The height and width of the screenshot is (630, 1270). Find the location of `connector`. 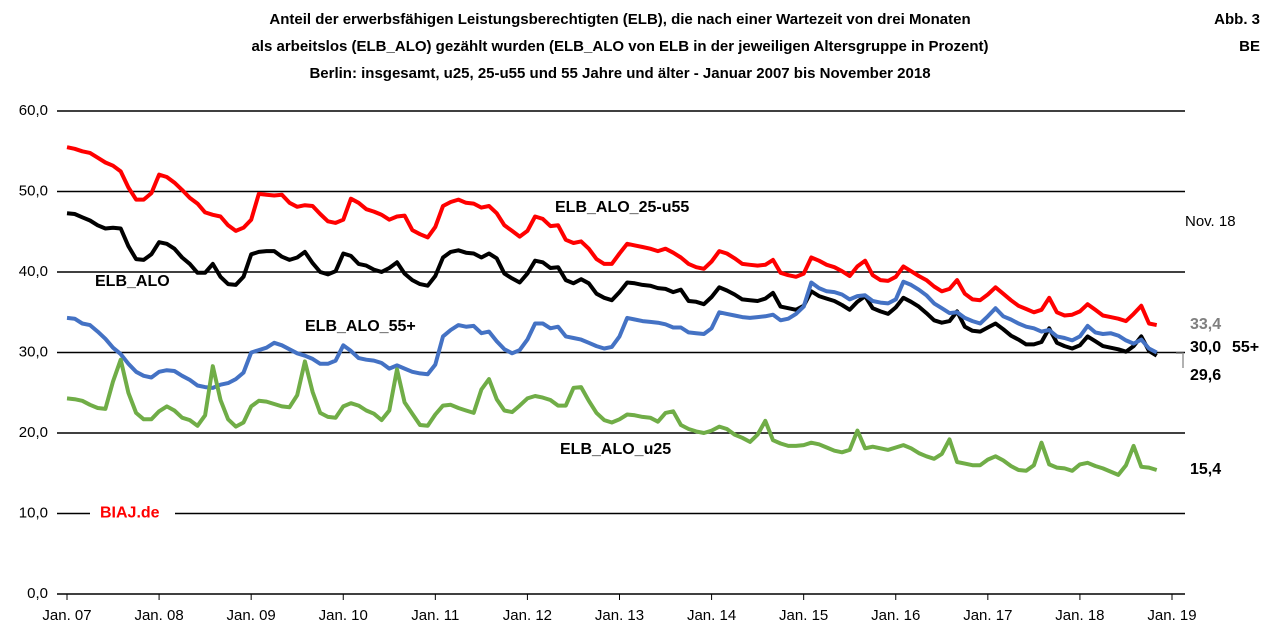

connector is located at coordinates (1180, 360).